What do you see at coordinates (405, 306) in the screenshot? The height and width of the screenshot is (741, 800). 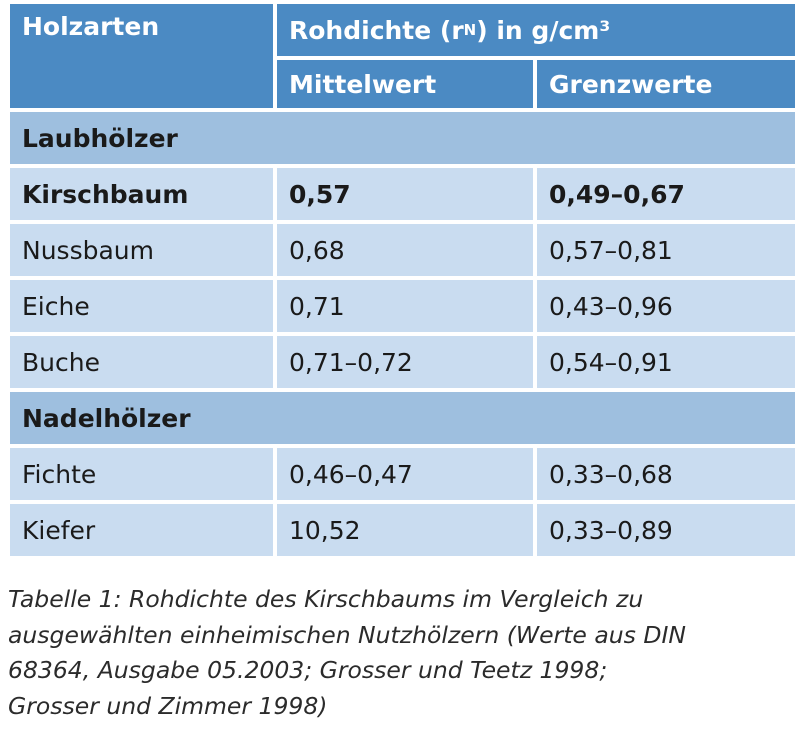 I see `table-cell: 0,71` at bounding box center [405, 306].